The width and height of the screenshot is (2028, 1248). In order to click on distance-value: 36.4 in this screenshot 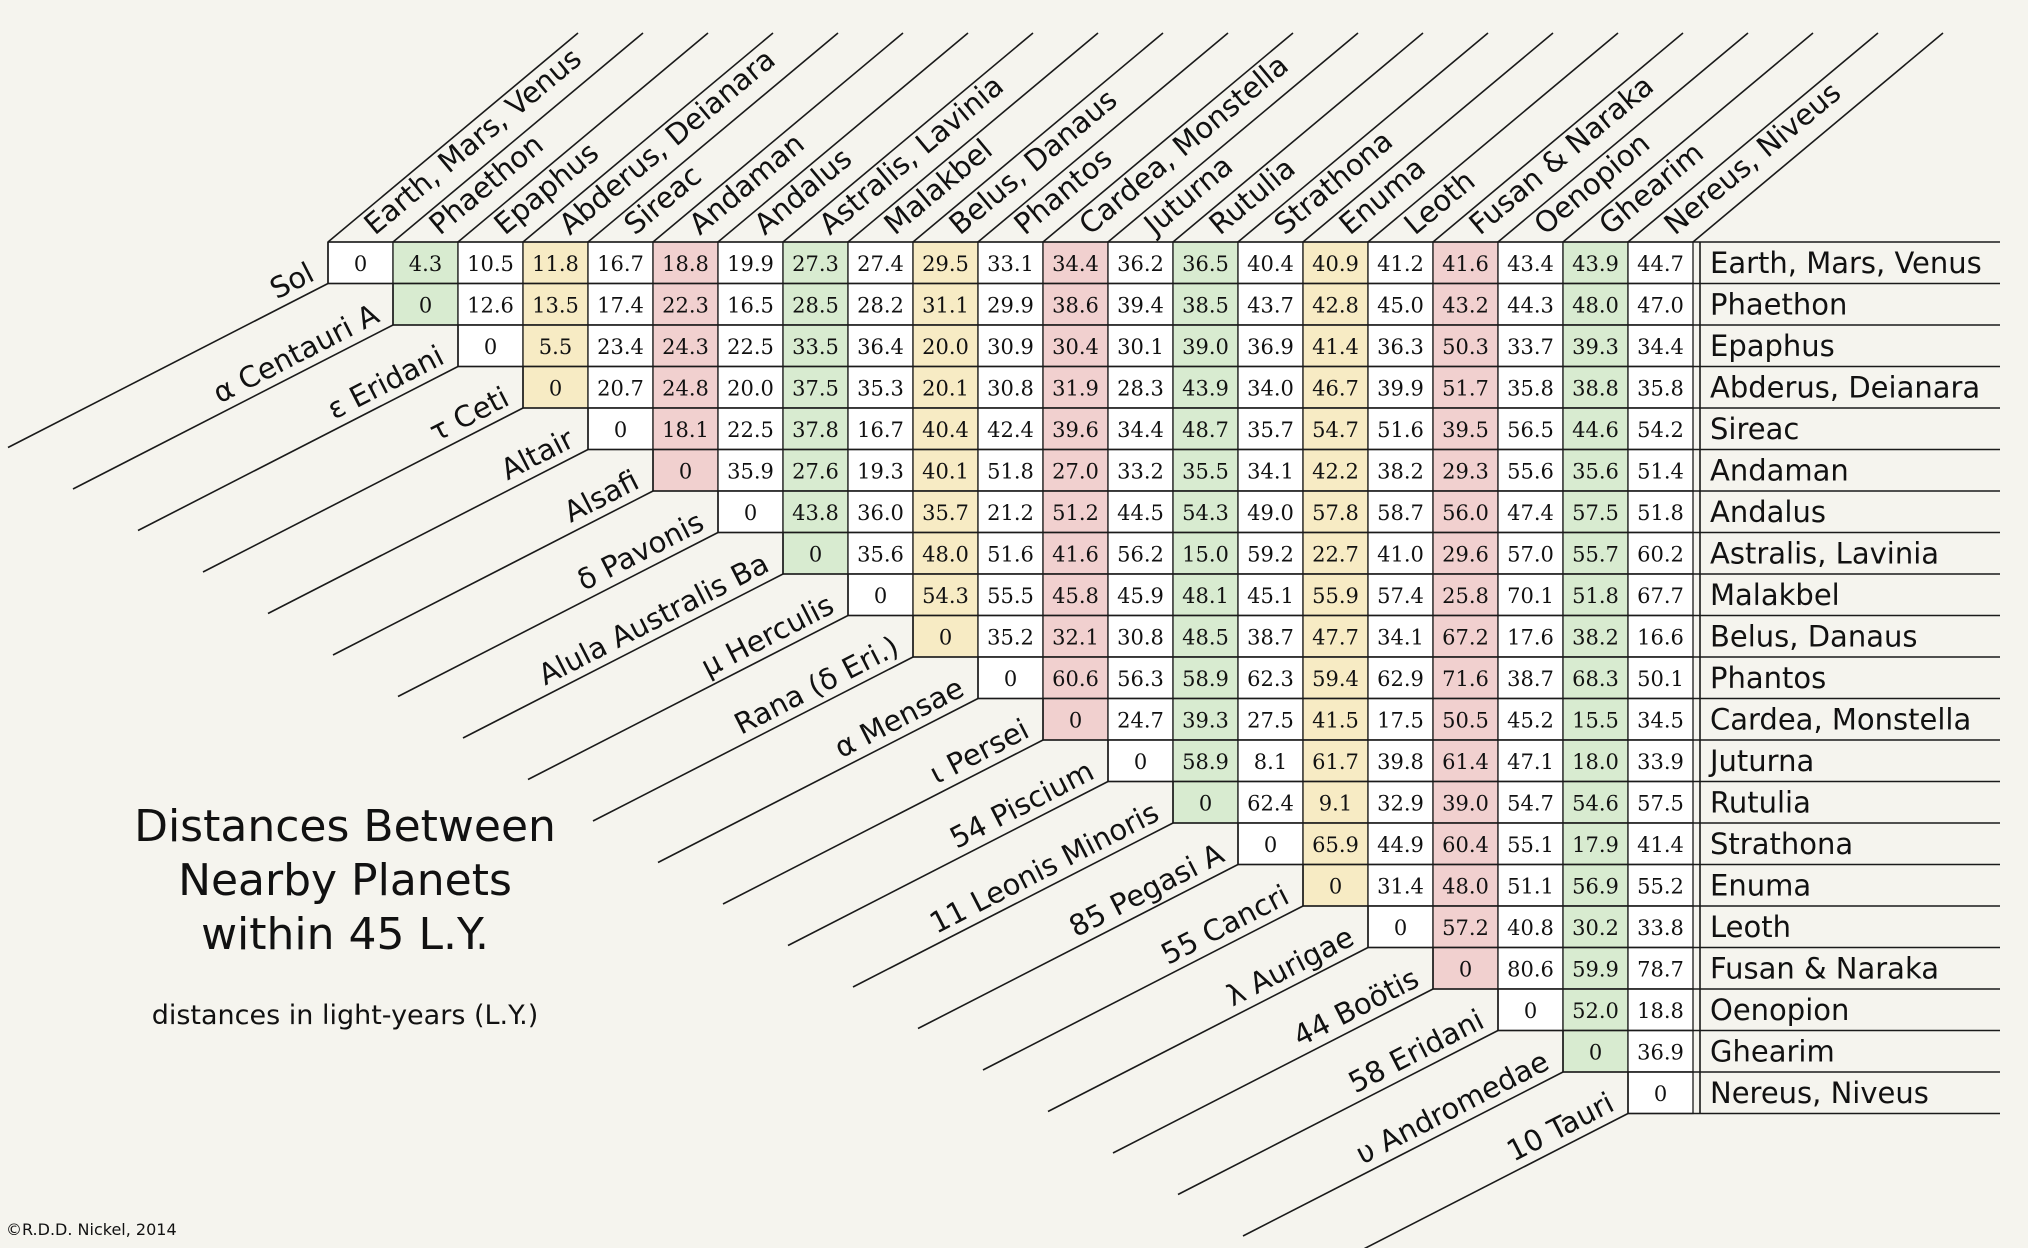, I will do `click(880, 347)`.